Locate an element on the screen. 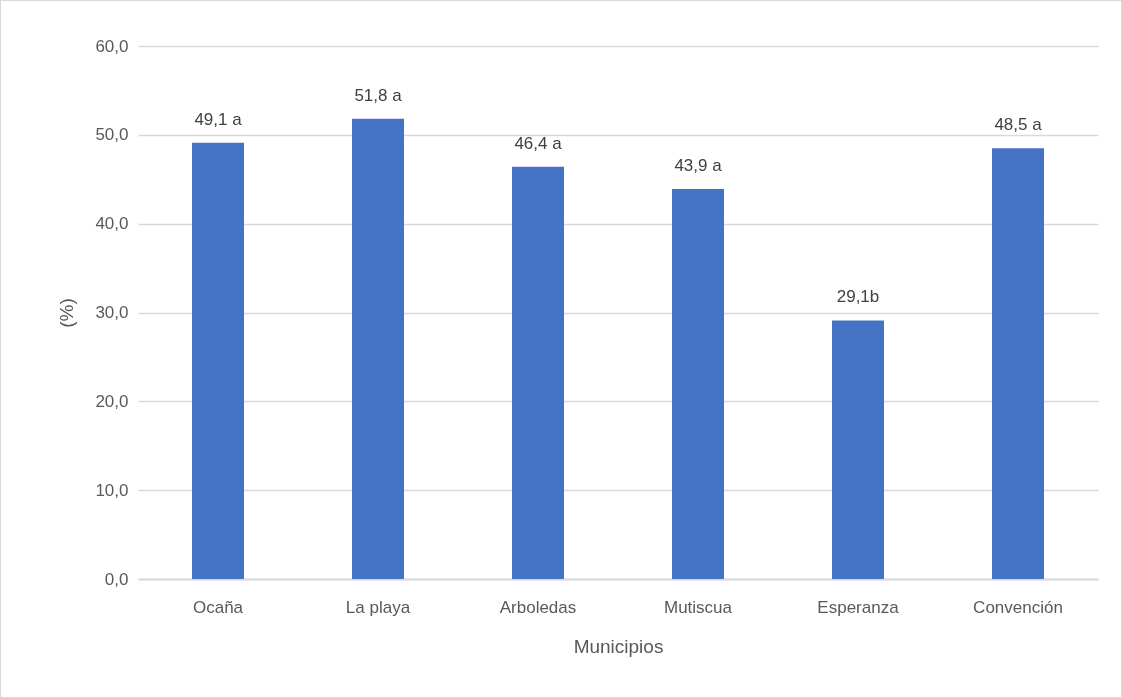 The height and width of the screenshot is (698, 1122). y-tick-label: 50,0 is located at coordinates (112, 135).